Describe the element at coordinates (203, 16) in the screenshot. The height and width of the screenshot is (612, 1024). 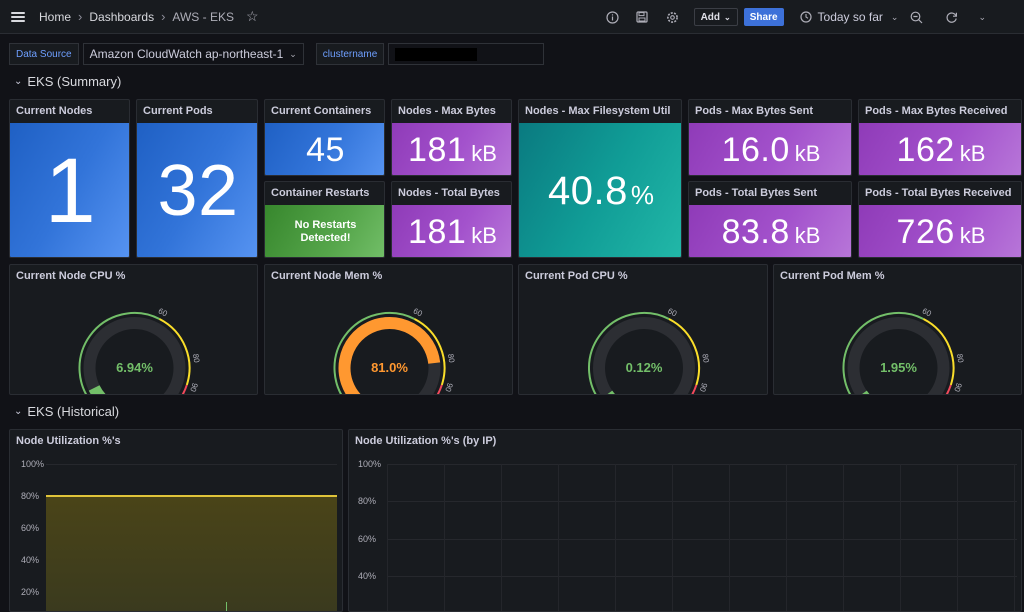
I see `breadcrumb-current: AWS - EKS` at that location.